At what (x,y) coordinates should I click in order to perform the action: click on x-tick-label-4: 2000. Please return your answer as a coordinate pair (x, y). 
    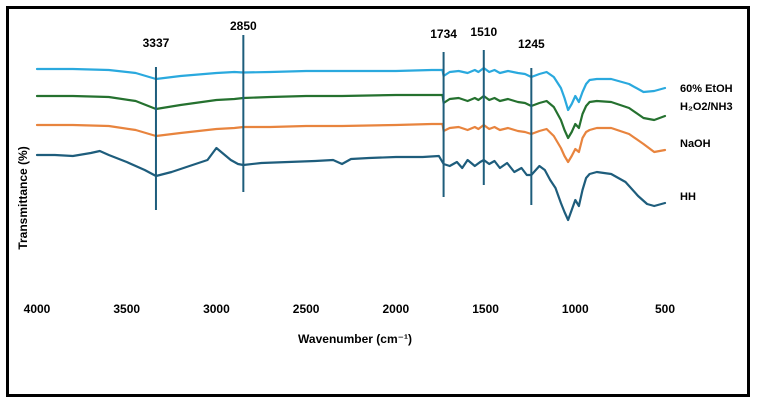
    Looking at the image, I should click on (396, 309).